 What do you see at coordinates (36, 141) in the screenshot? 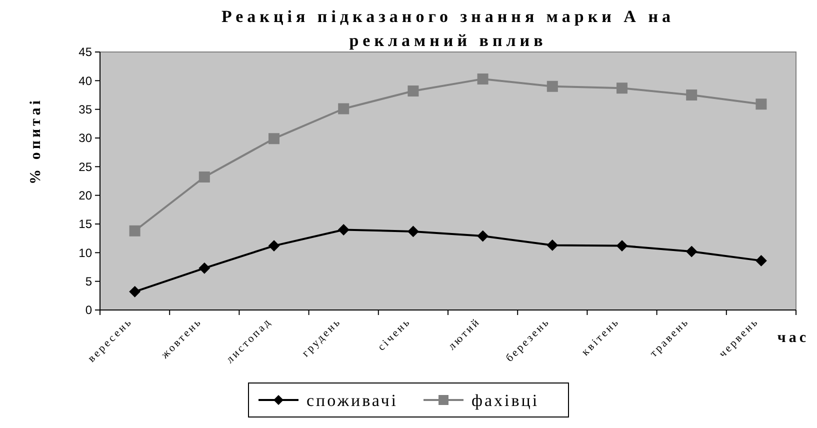
I see `y-axis-title: % опитаі` at bounding box center [36, 141].